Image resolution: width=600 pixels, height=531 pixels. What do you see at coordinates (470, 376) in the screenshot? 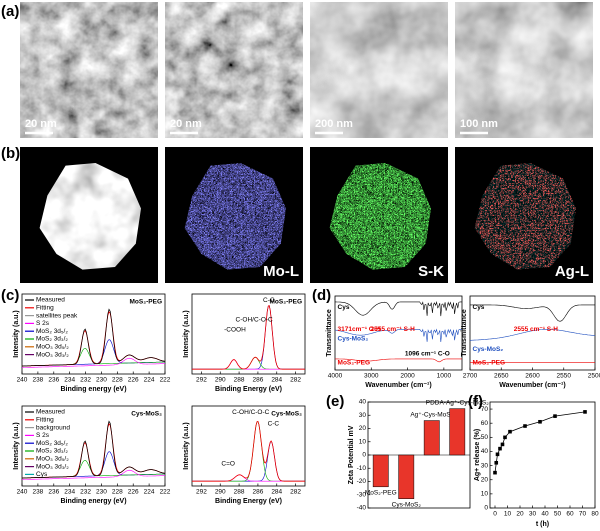
I see `x-tick-label: 2700` at bounding box center [470, 376].